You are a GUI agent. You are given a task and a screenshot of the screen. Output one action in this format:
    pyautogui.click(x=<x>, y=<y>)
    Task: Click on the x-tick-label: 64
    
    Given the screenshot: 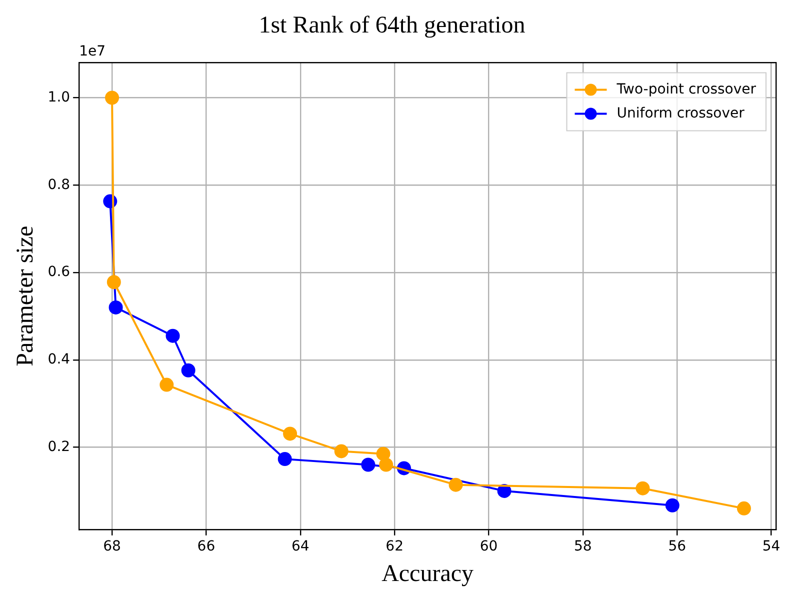 What is the action you would take?
    pyautogui.click(x=300, y=546)
    